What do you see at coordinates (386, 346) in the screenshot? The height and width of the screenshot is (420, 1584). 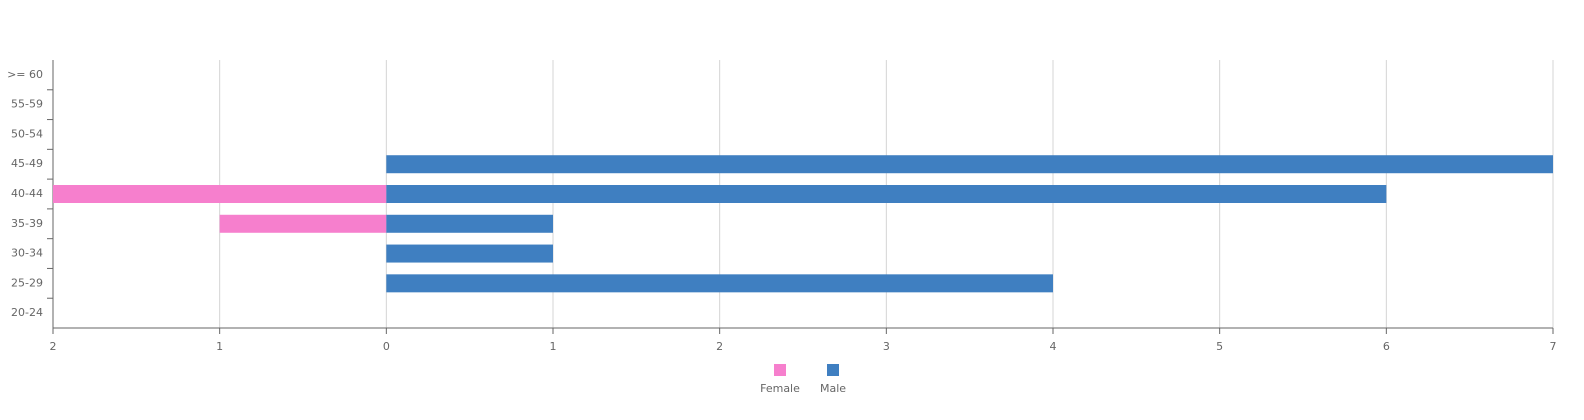 I see `x-tick-label: 0` at bounding box center [386, 346].